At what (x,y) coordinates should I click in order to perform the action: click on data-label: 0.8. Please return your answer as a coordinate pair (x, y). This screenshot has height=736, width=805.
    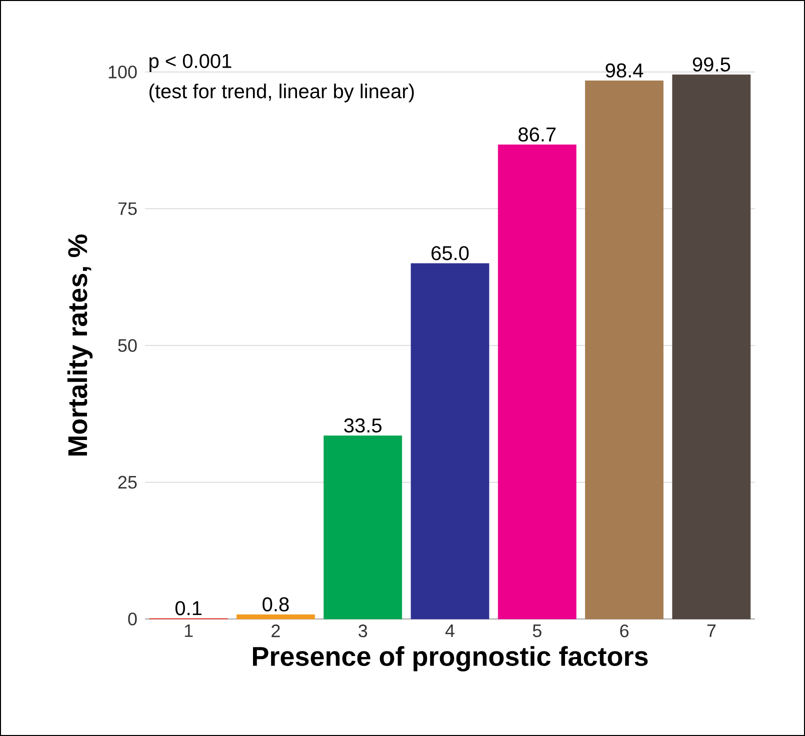
    Looking at the image, I should click on (275, 604).